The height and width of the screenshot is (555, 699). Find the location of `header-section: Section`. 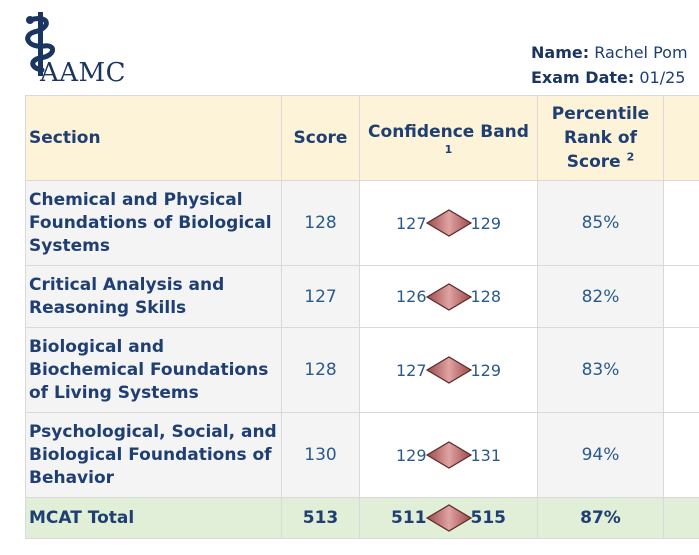

header-section: Section is located at coordinates (153, 138).